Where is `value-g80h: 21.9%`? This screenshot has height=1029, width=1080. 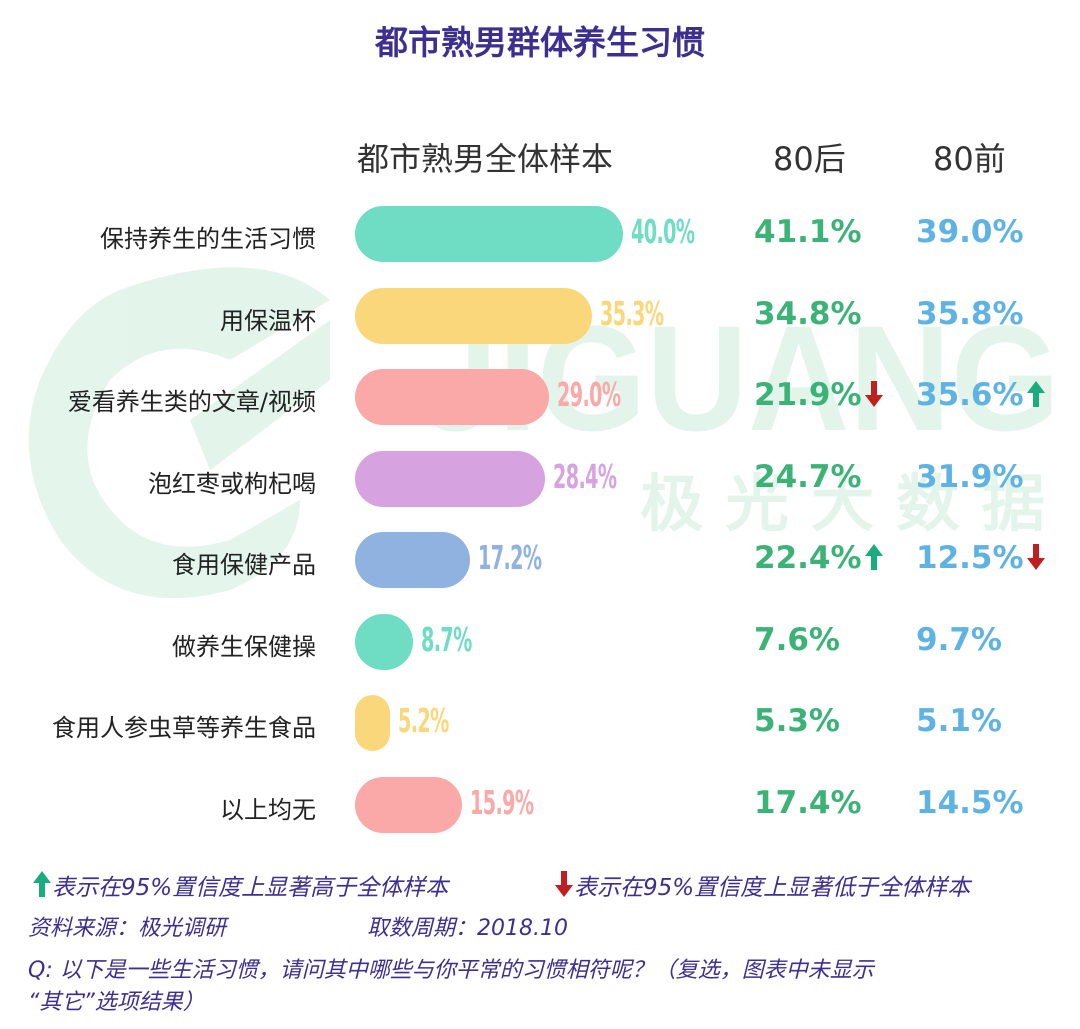 value-g80h: 21.9% is located at coordinates (819, 395).